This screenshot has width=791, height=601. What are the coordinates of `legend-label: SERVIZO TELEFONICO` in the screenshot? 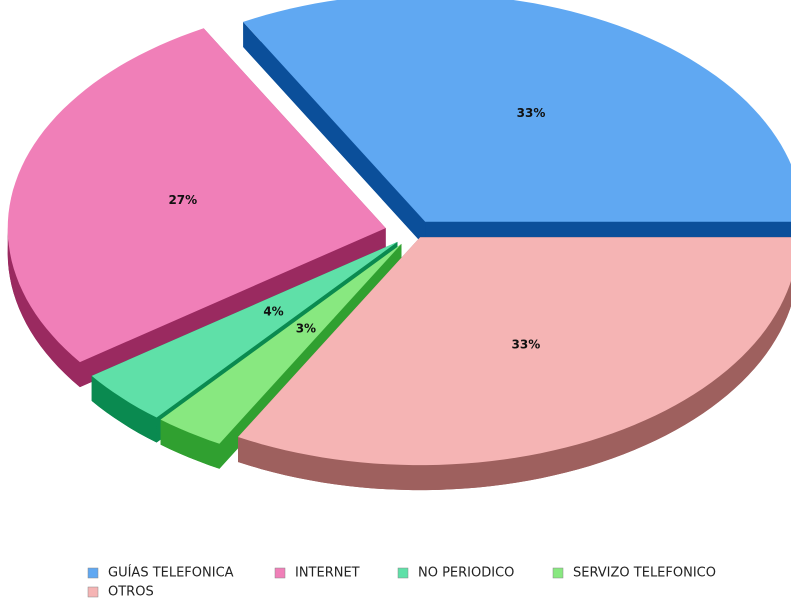 It's located at (644, 573).